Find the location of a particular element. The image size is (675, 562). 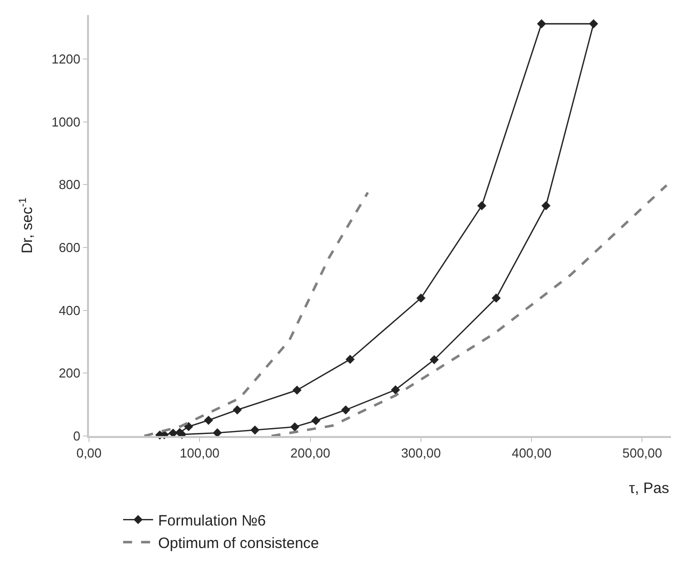

x-tick-label: 300,00 is located at coordinates (421, 453).